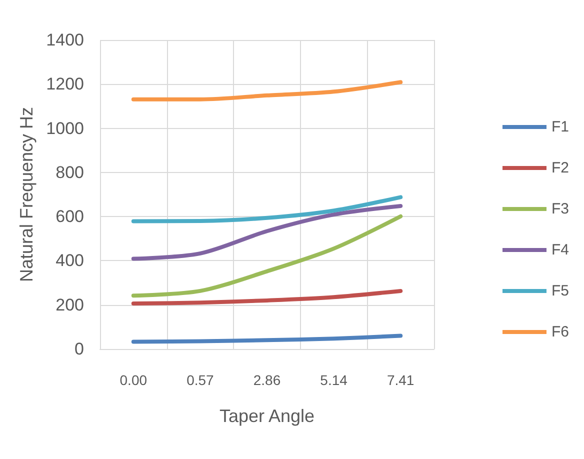 Image resolution: width=584 pixels, height=459 pixels. Describe the element at coordinates (560, 127) in the screenshot. I see `legend-label: F1` at that location.